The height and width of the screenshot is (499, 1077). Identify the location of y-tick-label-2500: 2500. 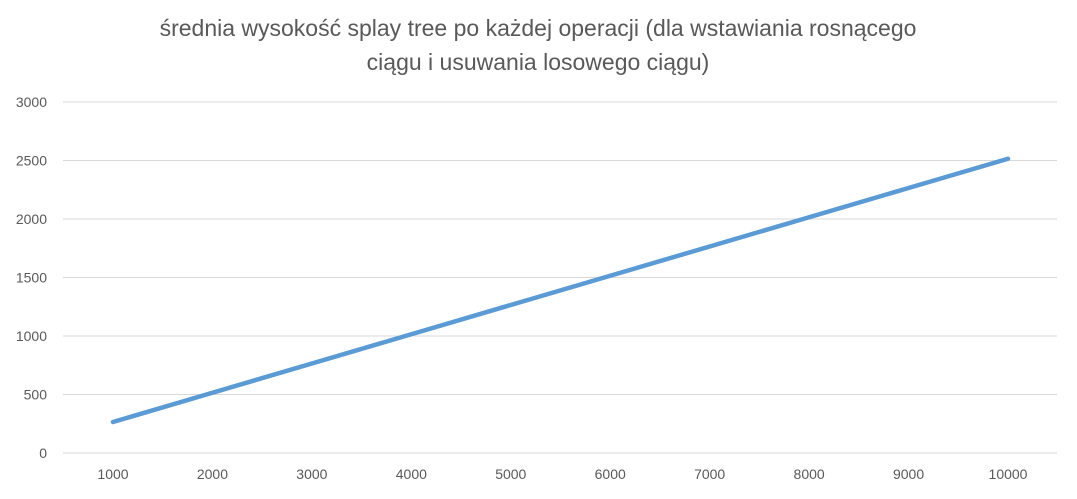
(31, 161).